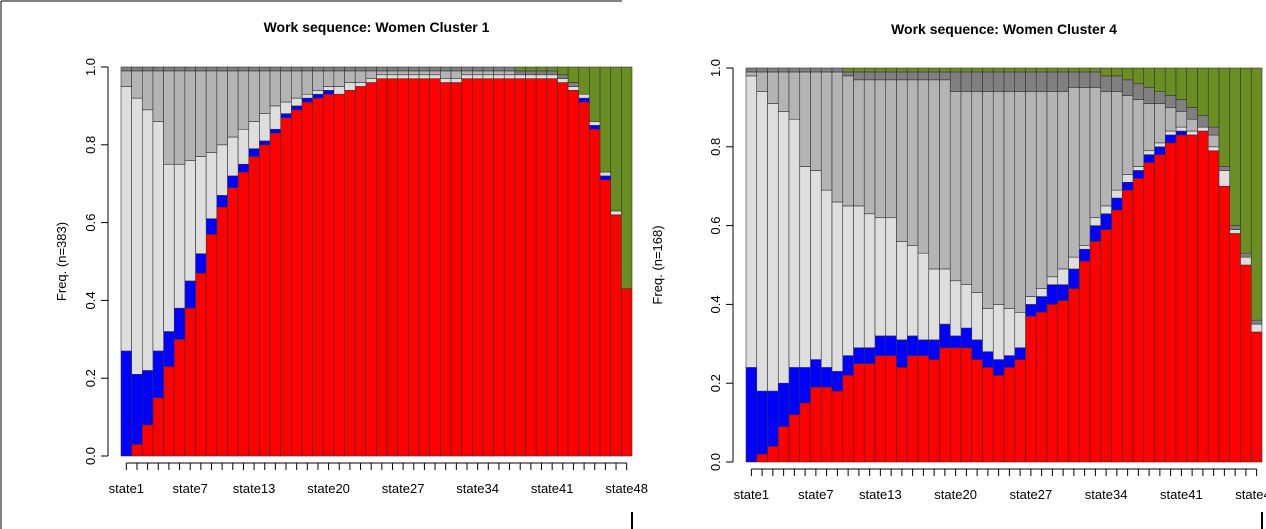 This screenshot has width=1266, height=529. Describe the element at coordinates (751, 494) in the screenshot. I see `x-tick-label: state1` at that location.